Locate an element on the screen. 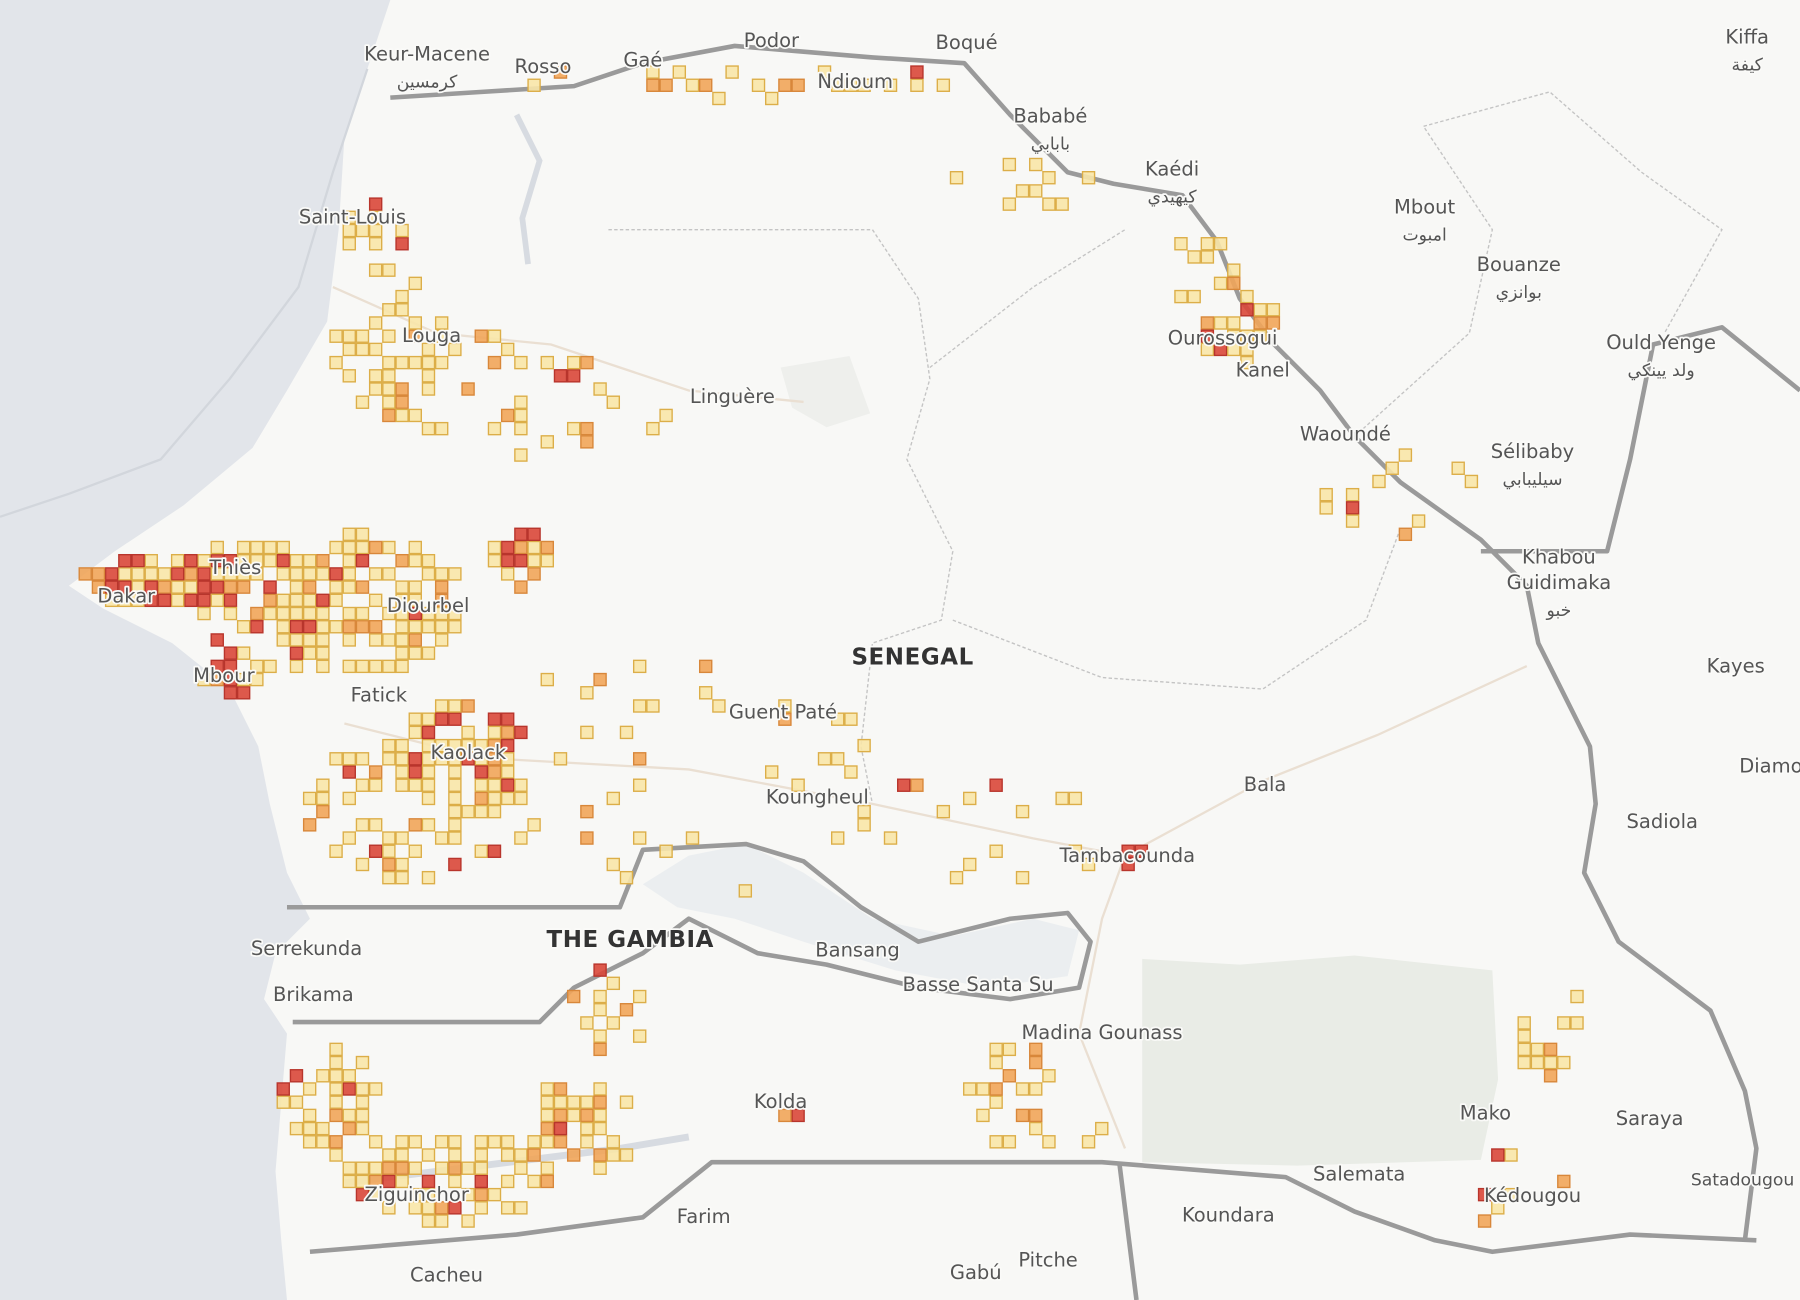 This screenshot has height=1300, width=1800. place-name: Kédougou is located at coordinates (1532, 1195).